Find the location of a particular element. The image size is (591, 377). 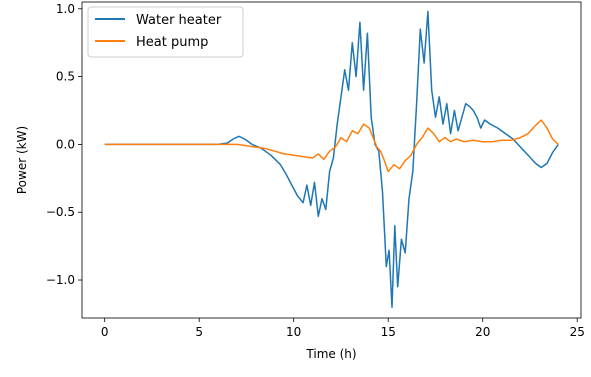

y-axis-label: Power (kW) is located at coordinates (22, 160).